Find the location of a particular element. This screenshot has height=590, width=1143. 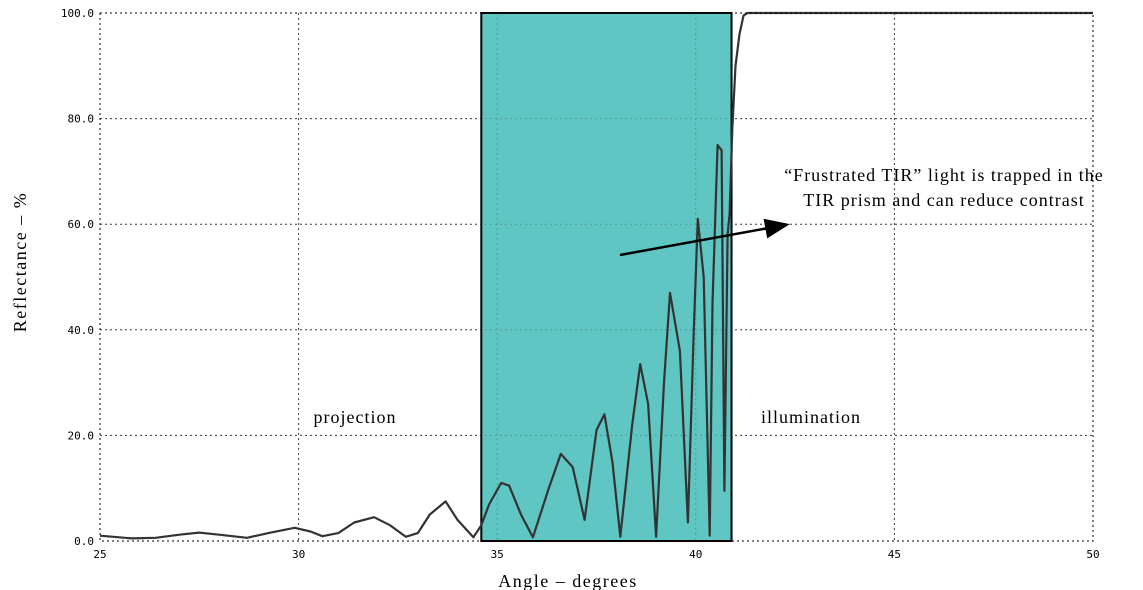

y-tick-label: 80.0 is located at coordinates (81, 119).